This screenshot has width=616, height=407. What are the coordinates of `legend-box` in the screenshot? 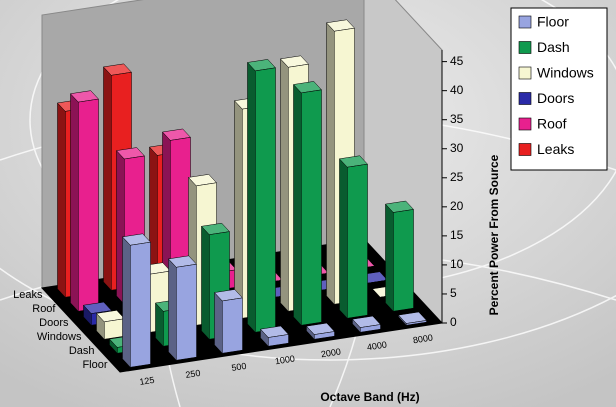 It's located at (559, 89).